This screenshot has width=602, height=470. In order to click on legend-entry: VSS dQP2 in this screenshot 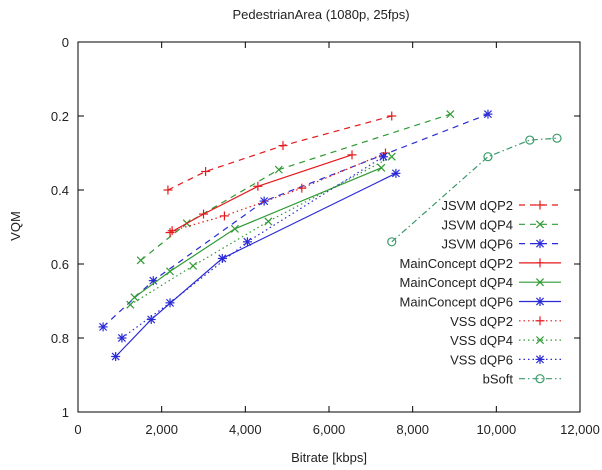, I will do `click(505, 321)`.